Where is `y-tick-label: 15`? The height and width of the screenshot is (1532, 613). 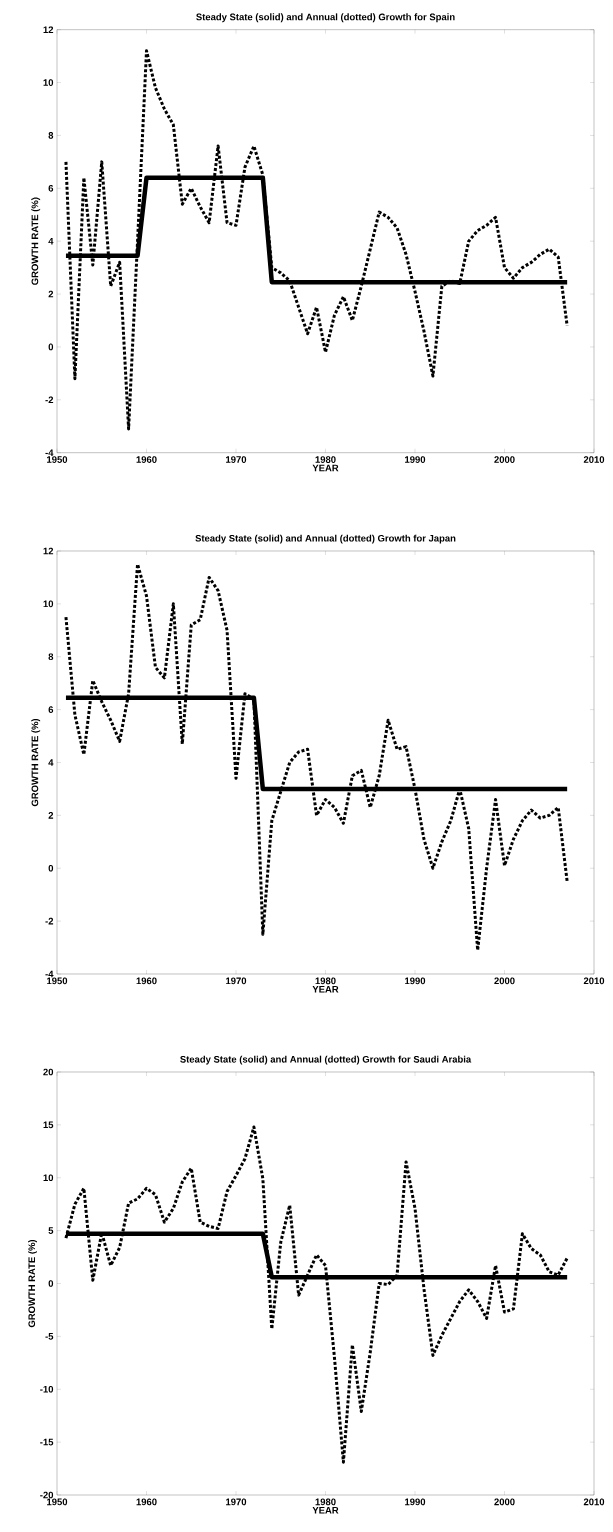
y-tick-label: 15 is located at coordinates (48, 1125).